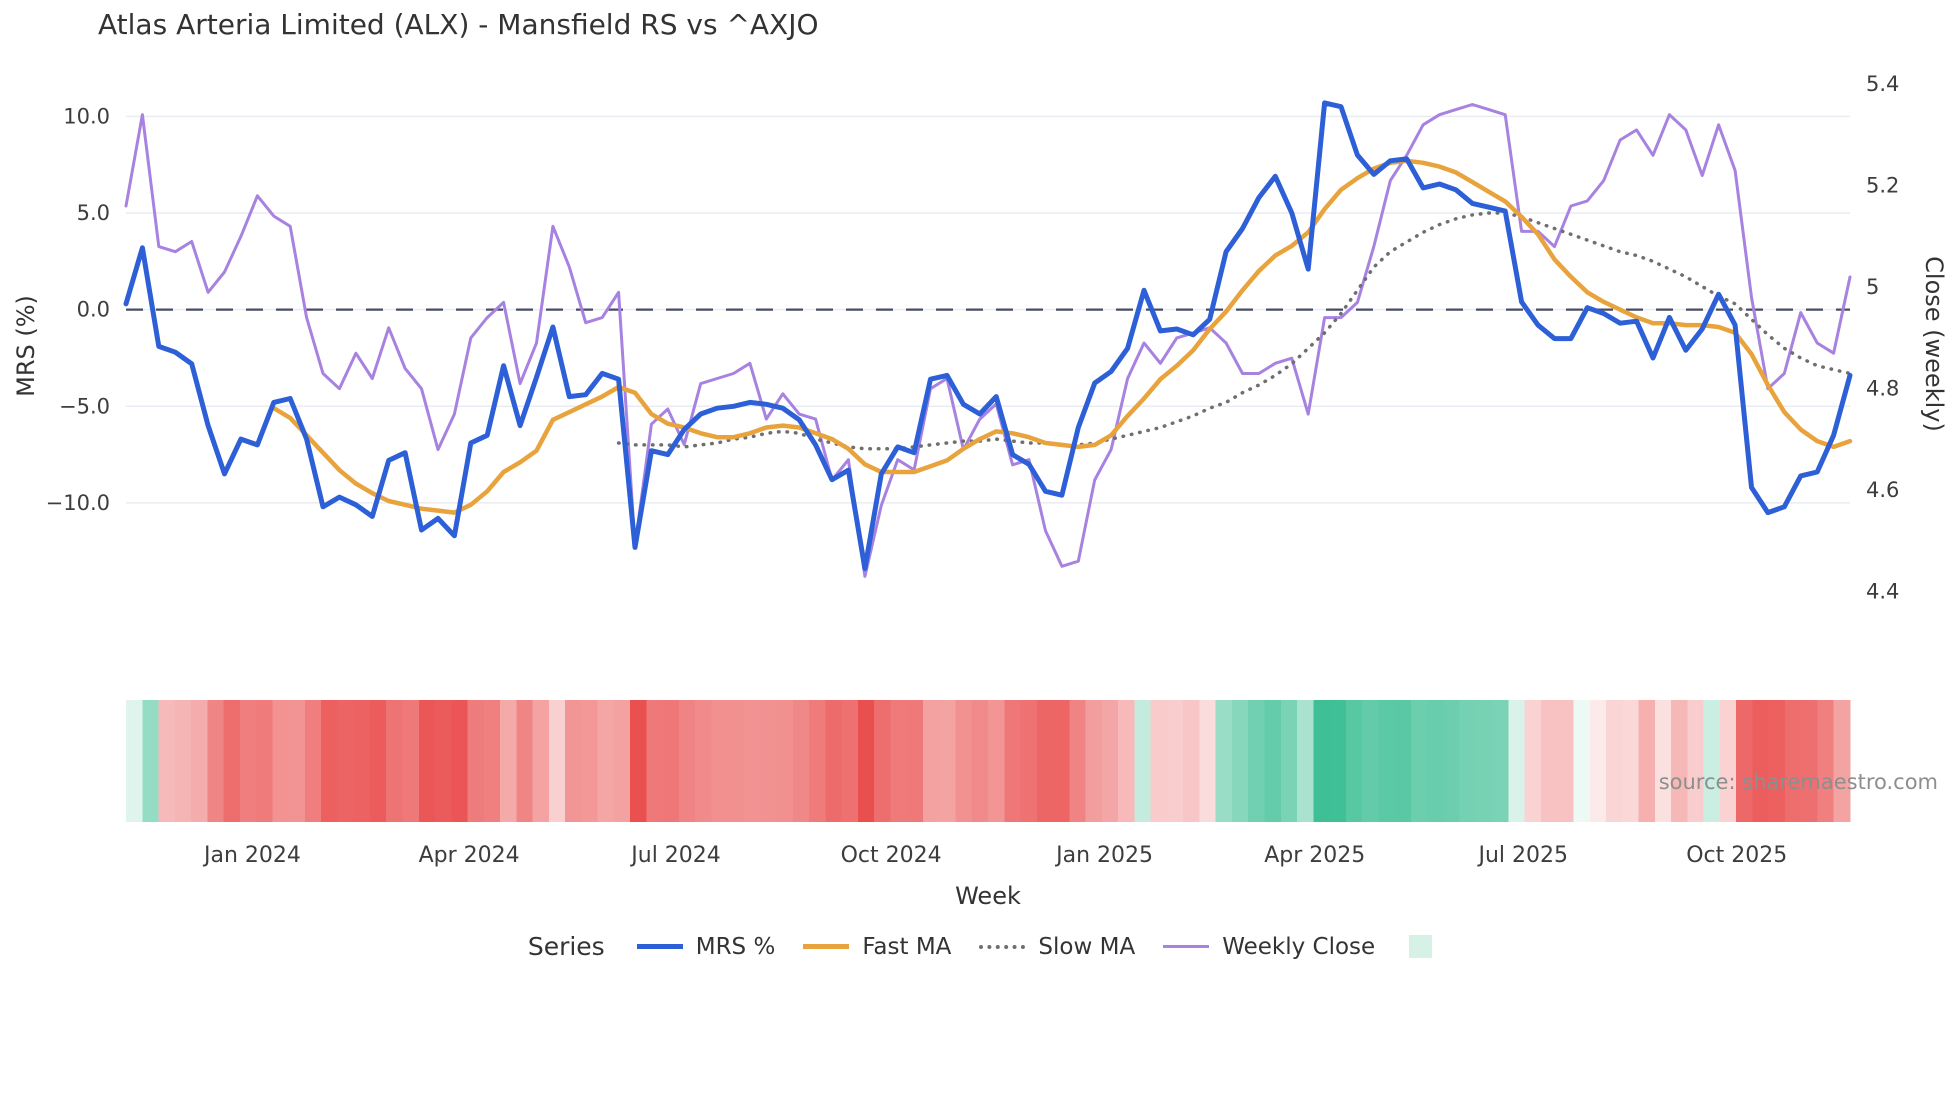 The height and width of the screenshot is (1102, 1960). I want to click on y-axis-label-right: Close (weekly), so click(1934, 344).